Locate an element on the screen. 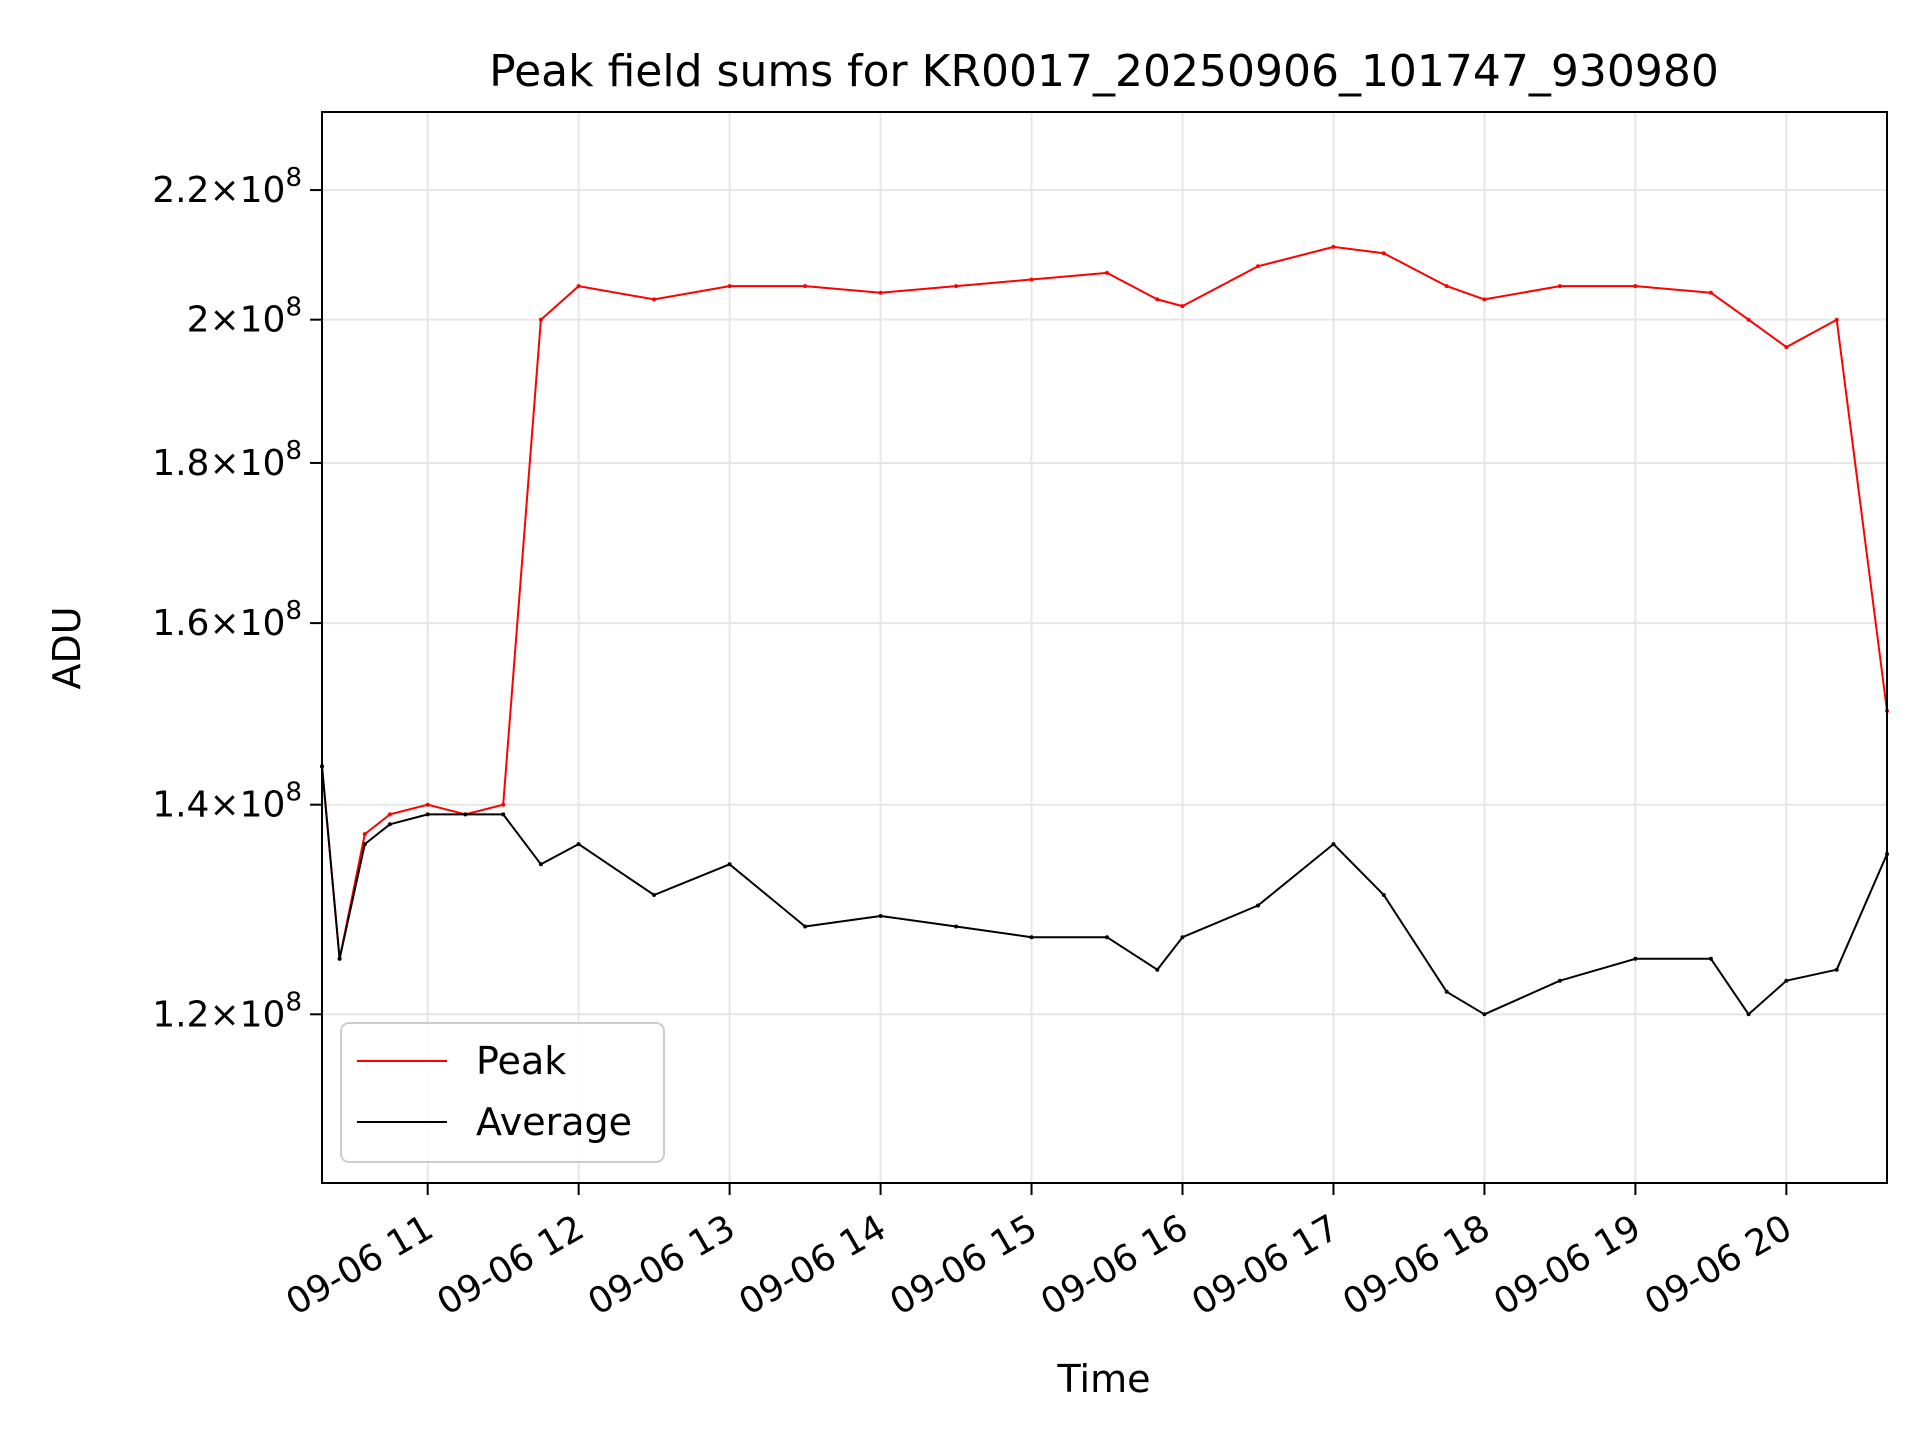 This screenshot has width=1920, height=1440. legend: Peak Average is located at coordinates (502, 1092).